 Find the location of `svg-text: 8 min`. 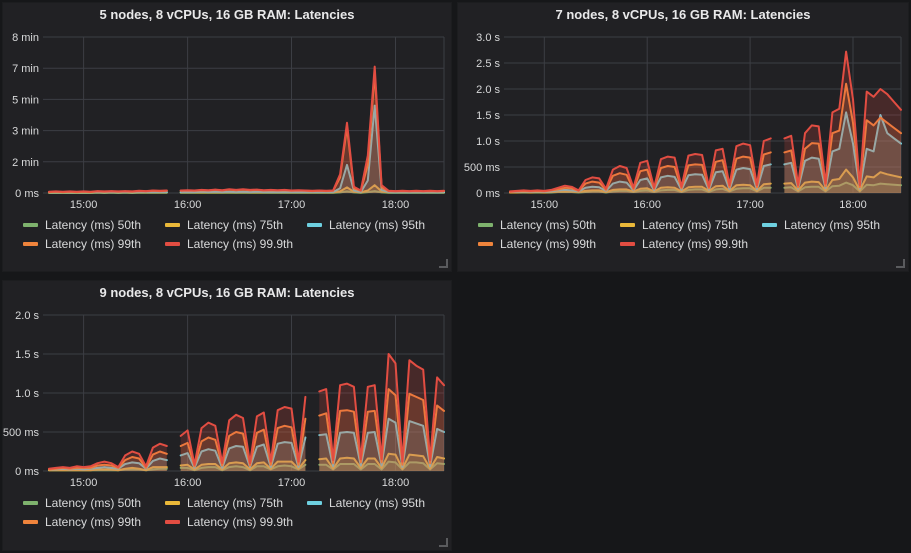

svg-text: 8 min is located at coordinates (25, 38).